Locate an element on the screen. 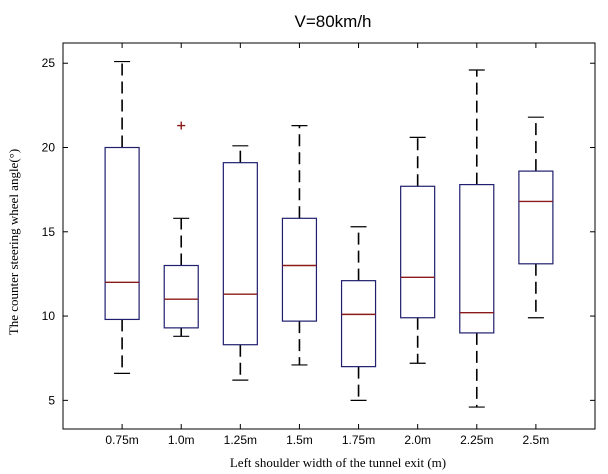  box-2.5m is located at coordinates (536, 217).